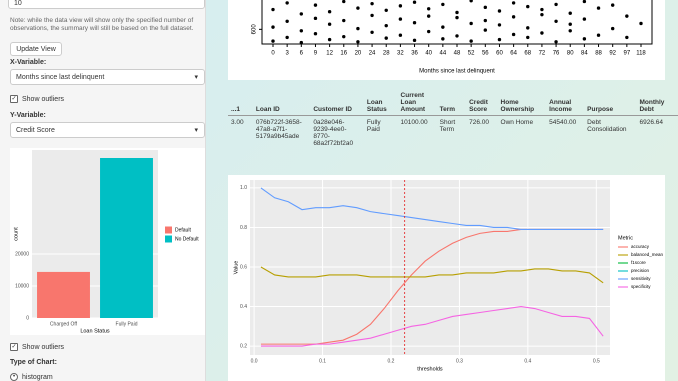 This screenshot has width=678, height=381. Describe the element at coordinates (414, 54) in the screenshot. I see `x-tick-label: 36` at that location.